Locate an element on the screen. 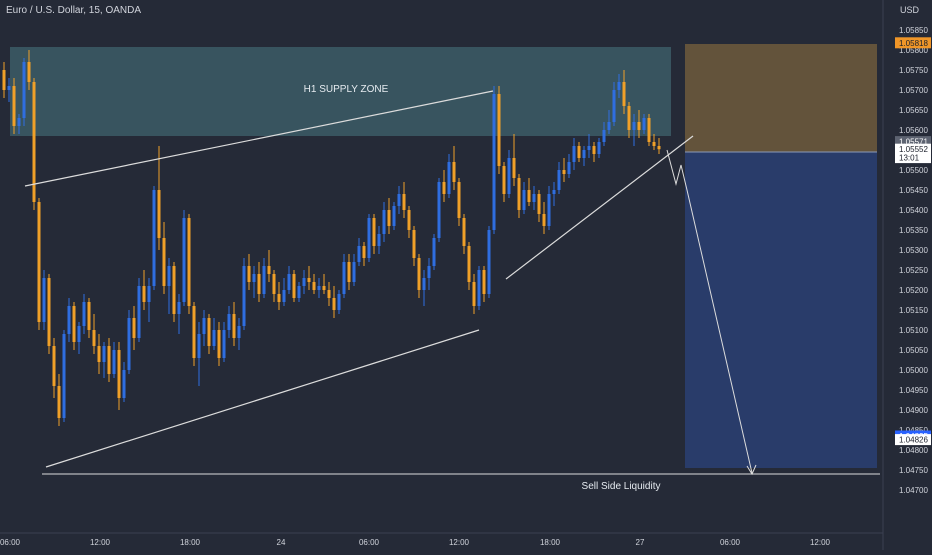 This screenshot has height=555, width=932. price-tag-text: 13:01 is located at coordinates (909, 158).